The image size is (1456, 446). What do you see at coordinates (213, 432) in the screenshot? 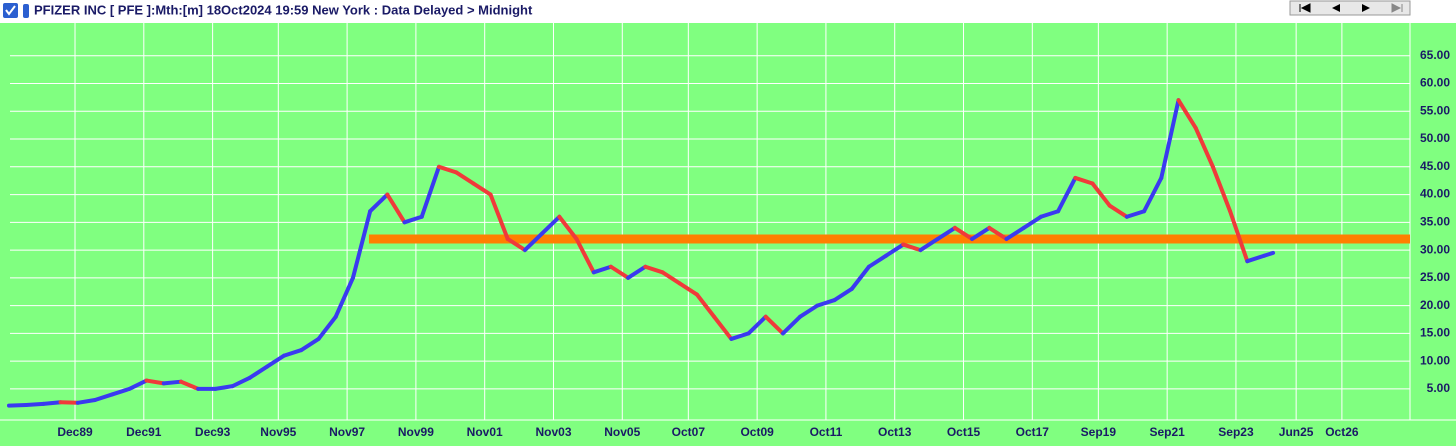
I see `x-tick-label: Dec93` at bounding box center [213, 432].